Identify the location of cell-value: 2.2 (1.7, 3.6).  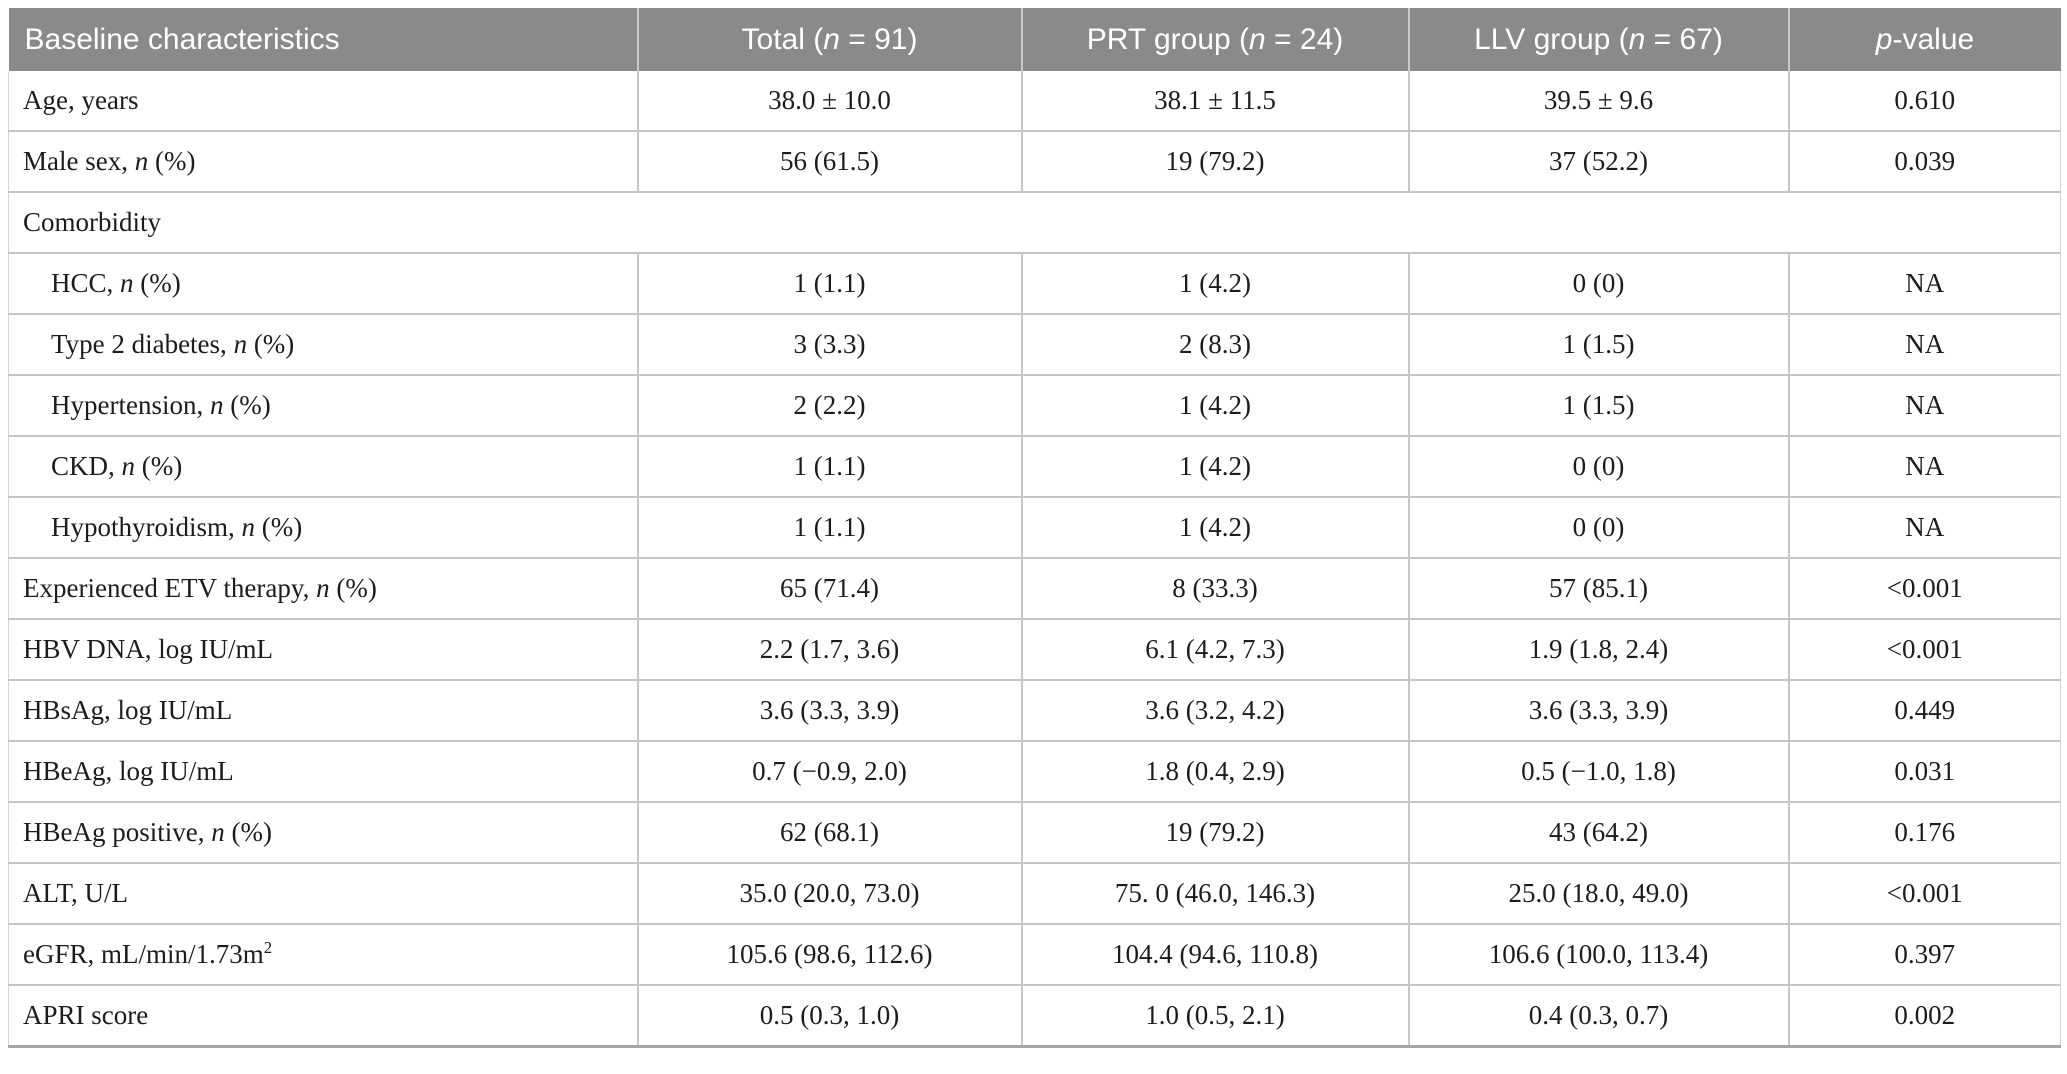
(829, 650).